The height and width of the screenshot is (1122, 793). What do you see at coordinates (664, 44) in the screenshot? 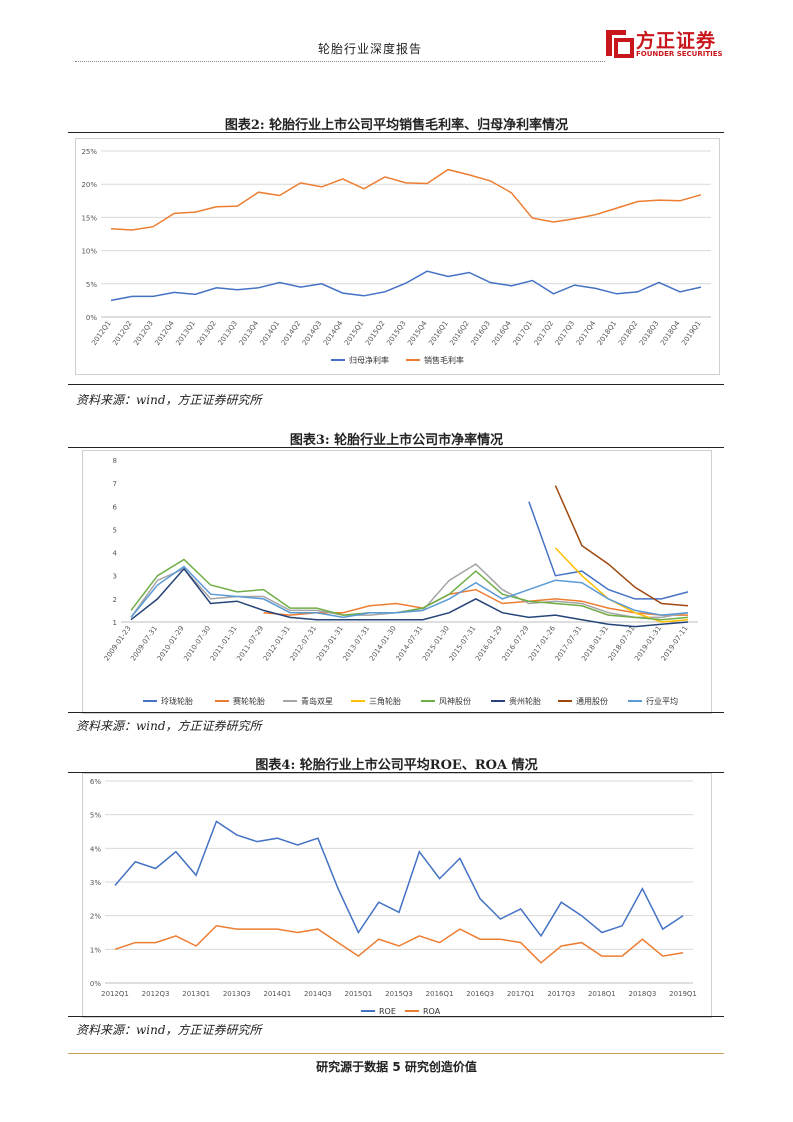
I see `company-logo` at bounding box center [664, 44].